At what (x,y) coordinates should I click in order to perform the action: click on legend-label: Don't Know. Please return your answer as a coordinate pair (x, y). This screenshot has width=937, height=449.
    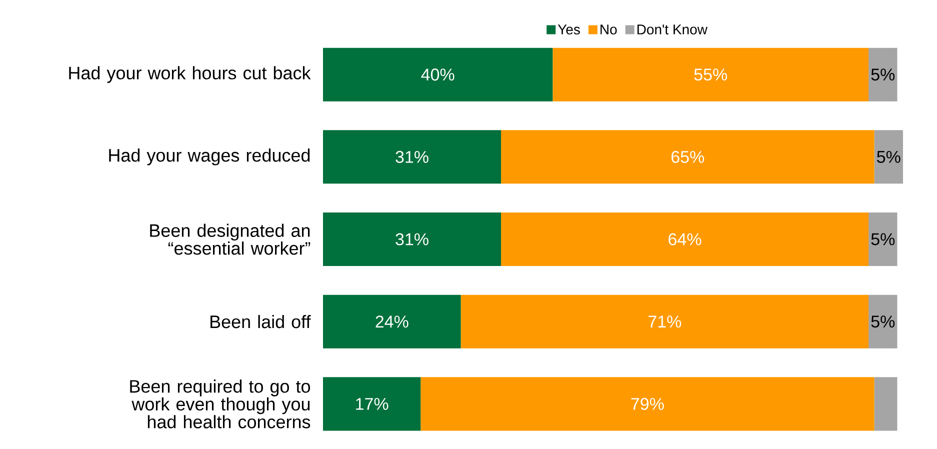
    Looking at the image, I should click on (672, 29).